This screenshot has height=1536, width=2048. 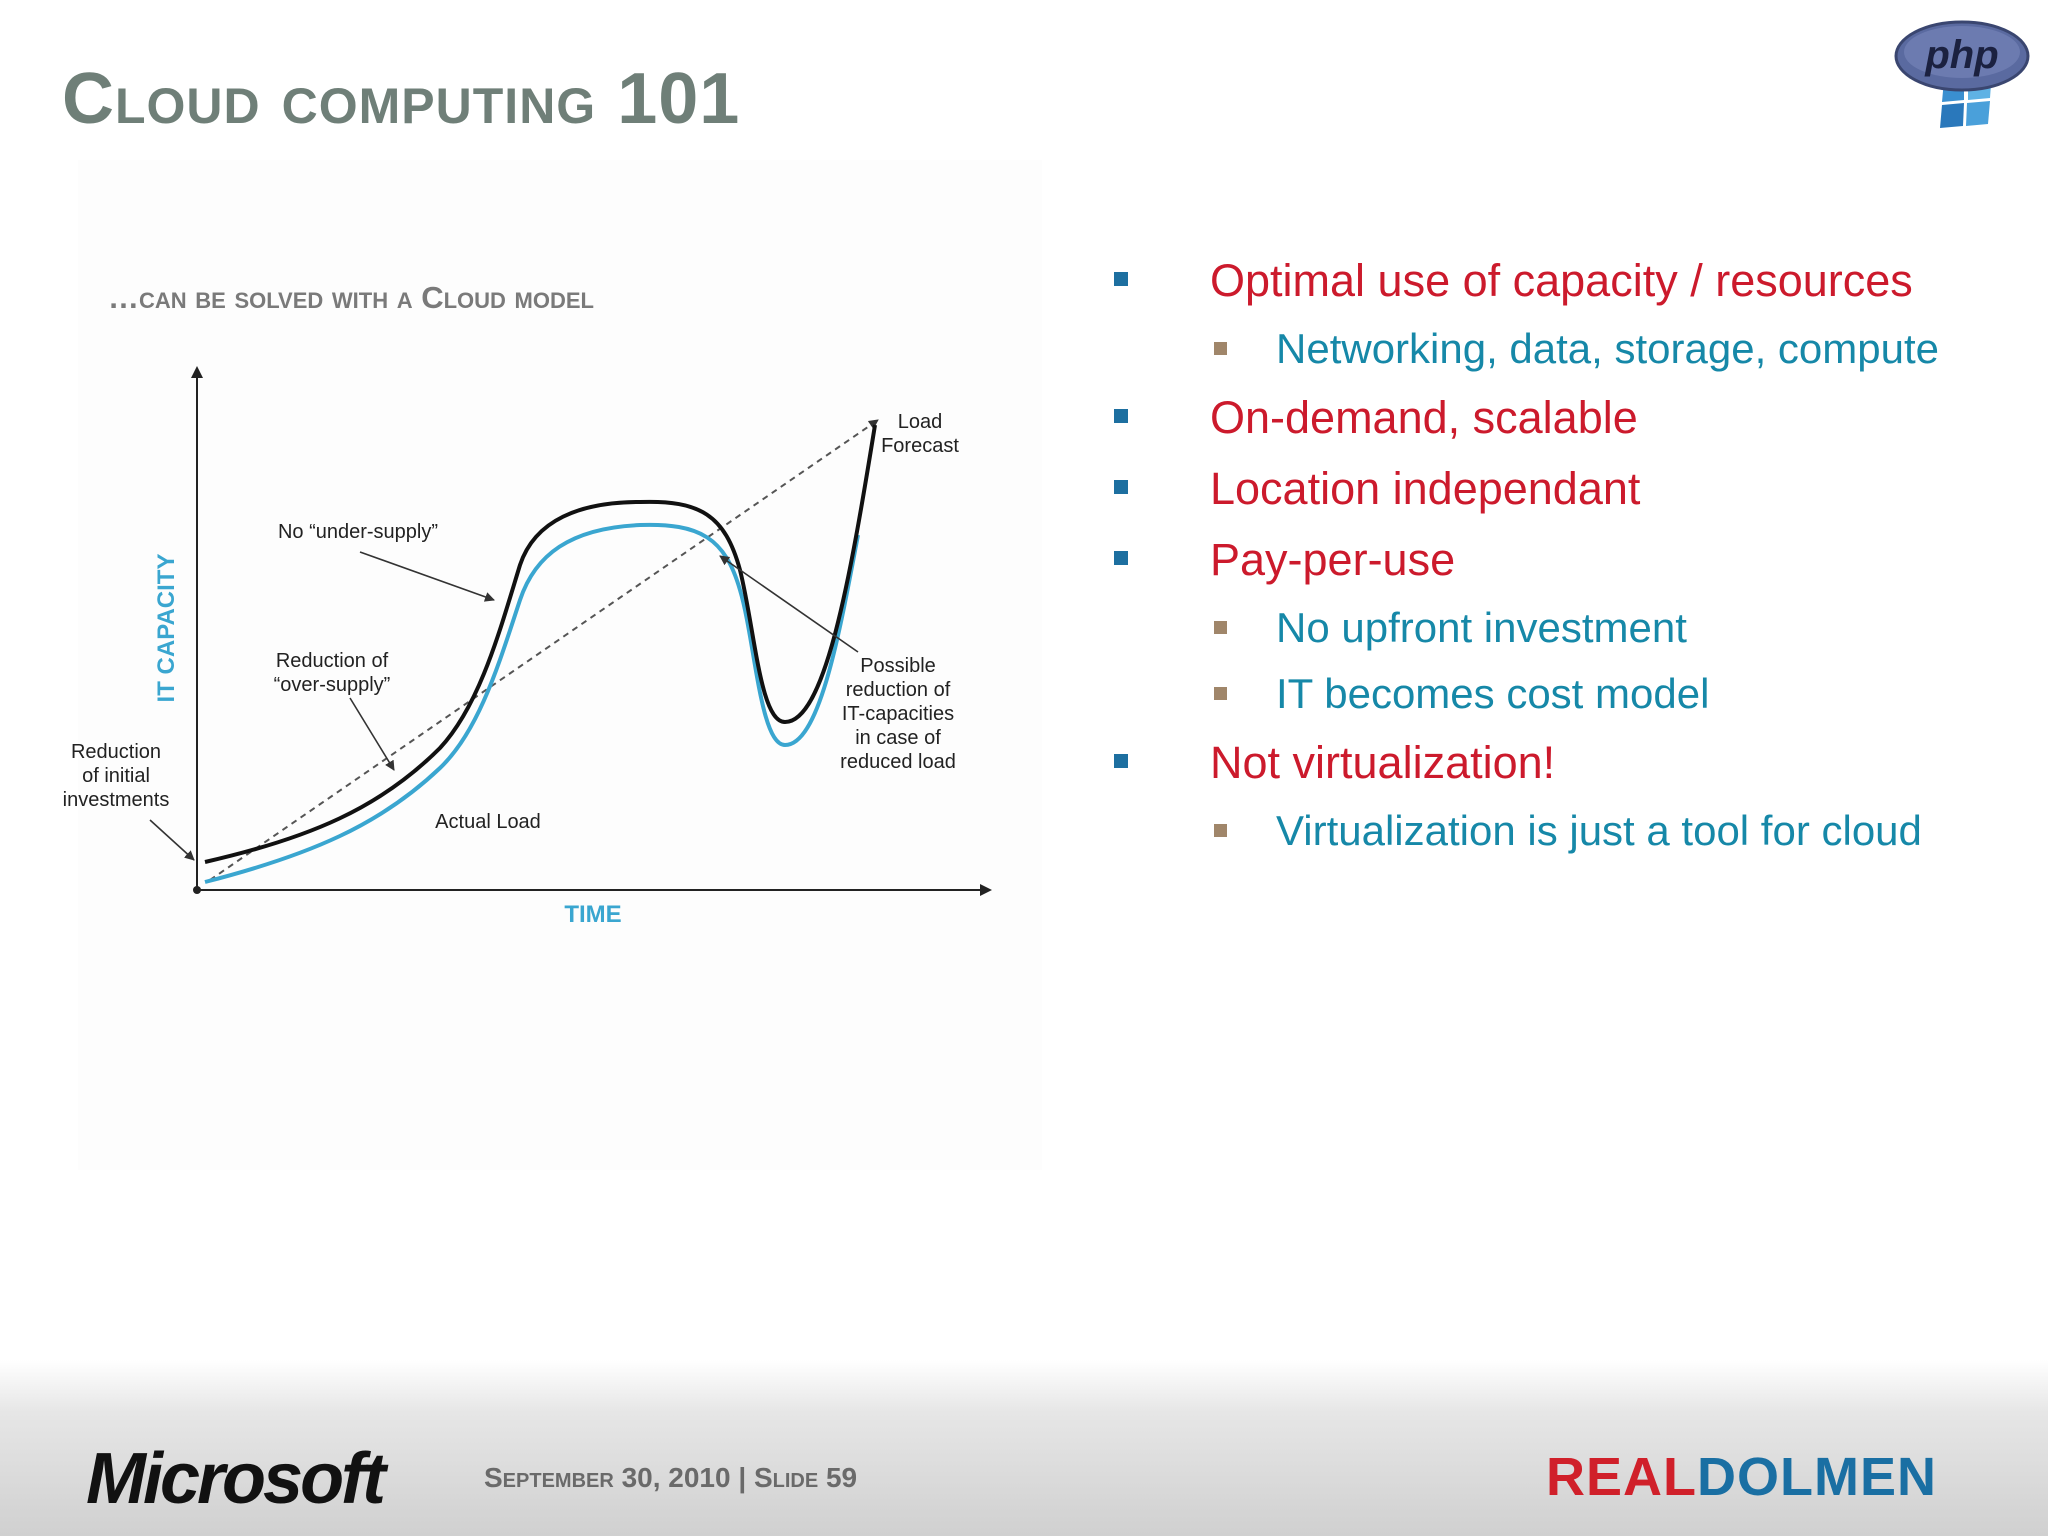 What do you see at coordinates (1621, 1477) in the screenshot?
I see `realdolmen-logo-real: REAL` at bounding box center [1621, 1477].